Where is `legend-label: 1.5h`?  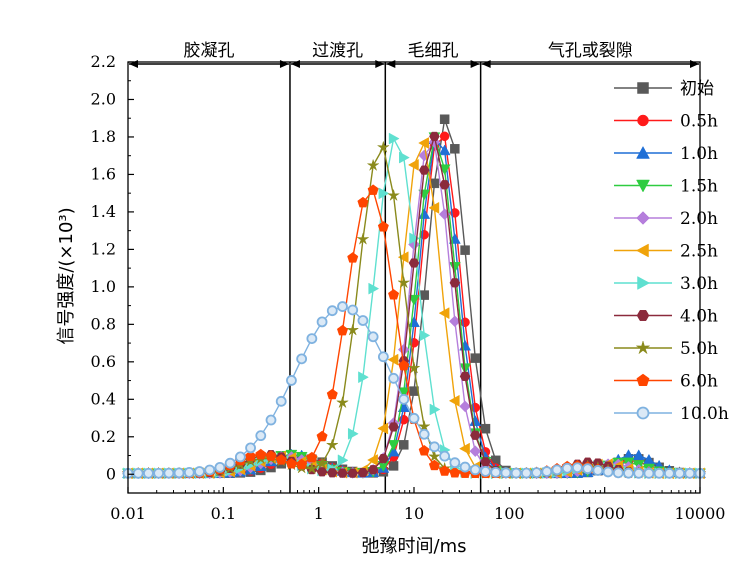 legend-label: 1.5h is located at coordinates (699, 187).